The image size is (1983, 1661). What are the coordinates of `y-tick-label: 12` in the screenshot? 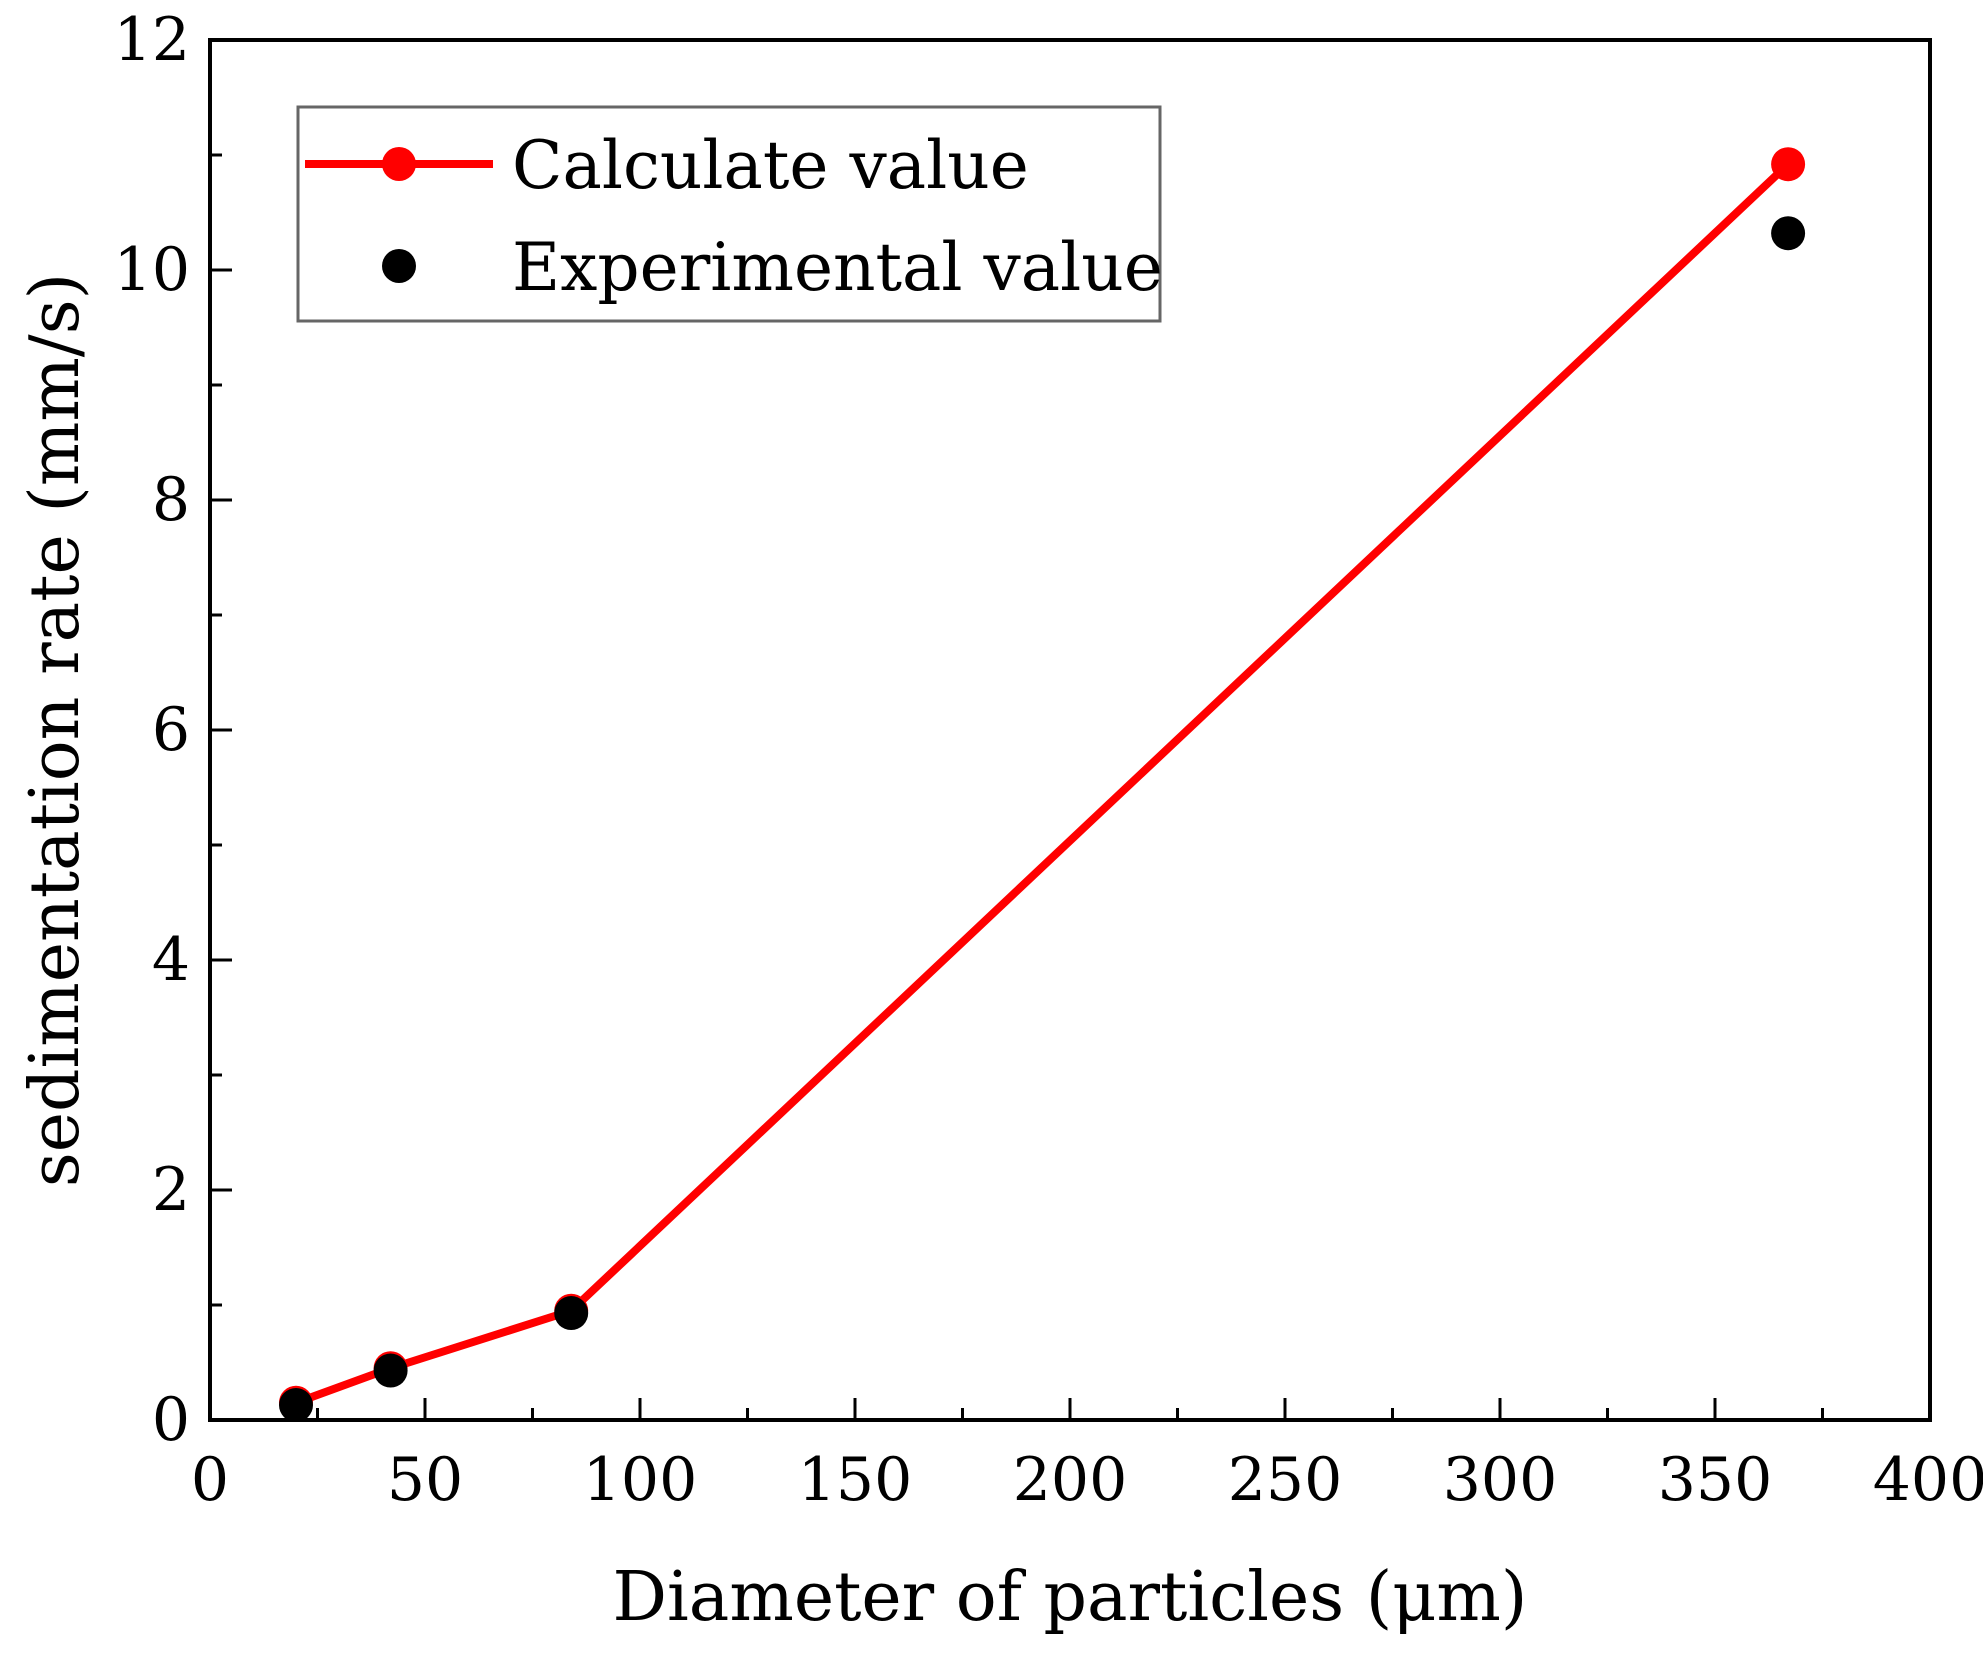 It's located at (152, 40).